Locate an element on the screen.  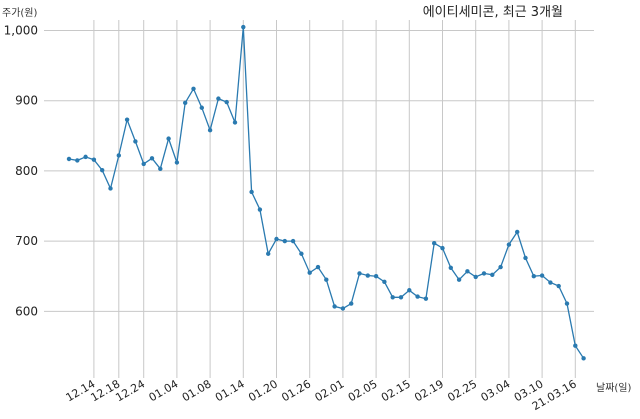
y-axis-label: 주가(원) is located at coordinates (20, 13).